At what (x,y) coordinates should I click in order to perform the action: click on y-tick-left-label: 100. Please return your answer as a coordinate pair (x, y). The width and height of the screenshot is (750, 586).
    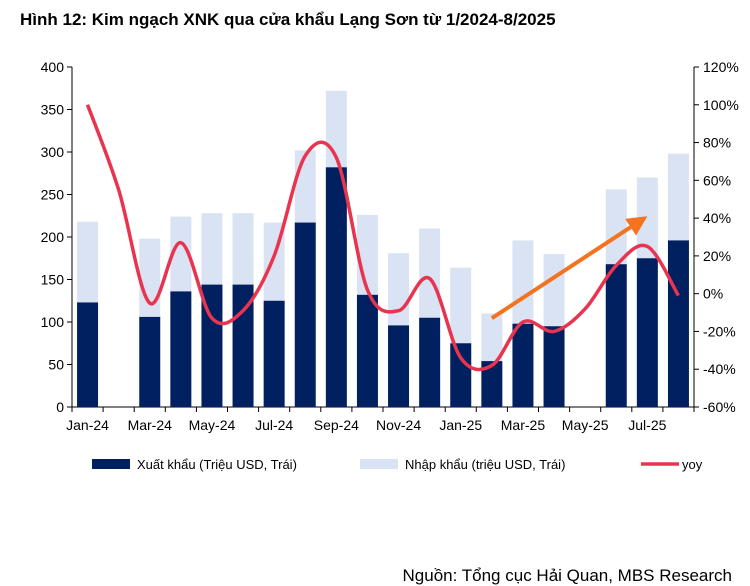
    Looking at the image, I should click on (53, 322).